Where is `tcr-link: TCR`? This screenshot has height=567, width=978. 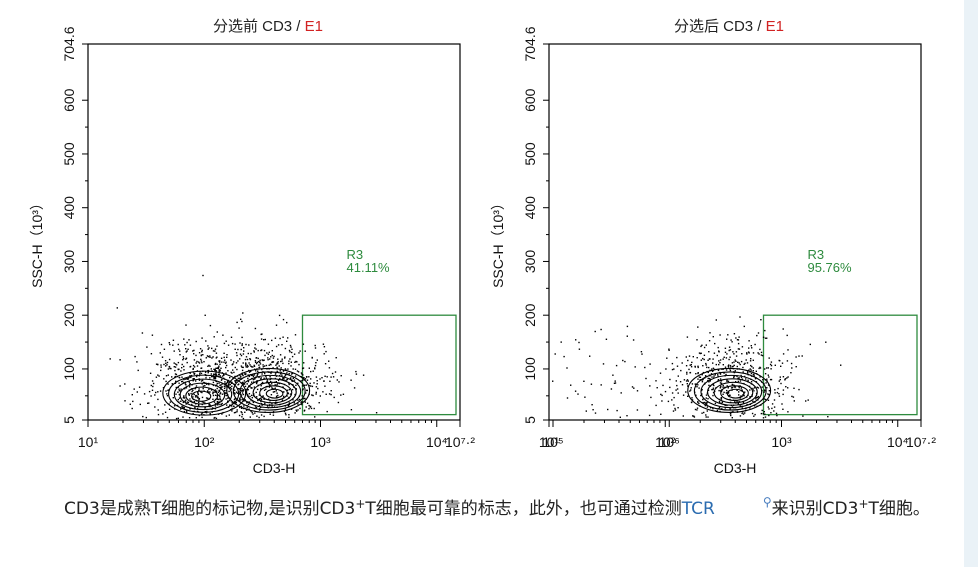
tcr-link: TCR is located at coordinates (698, 509).